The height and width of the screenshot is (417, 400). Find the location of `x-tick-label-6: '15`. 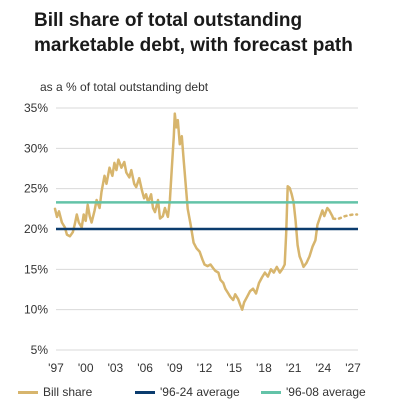

x-tick-label-6: '15 is located at coordinates (234, 368).